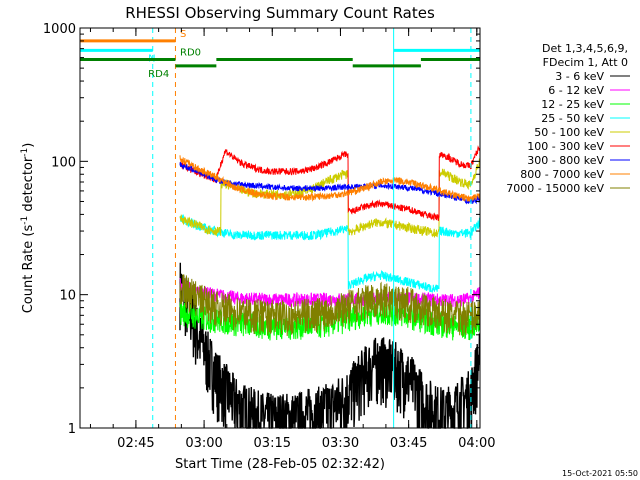 This screenshot has width=640, height=480. What do you see at coordinates (280, 54) in the screenshot?
I see `state-bars: SNRD0RD4` at bounding box center [280, 54].